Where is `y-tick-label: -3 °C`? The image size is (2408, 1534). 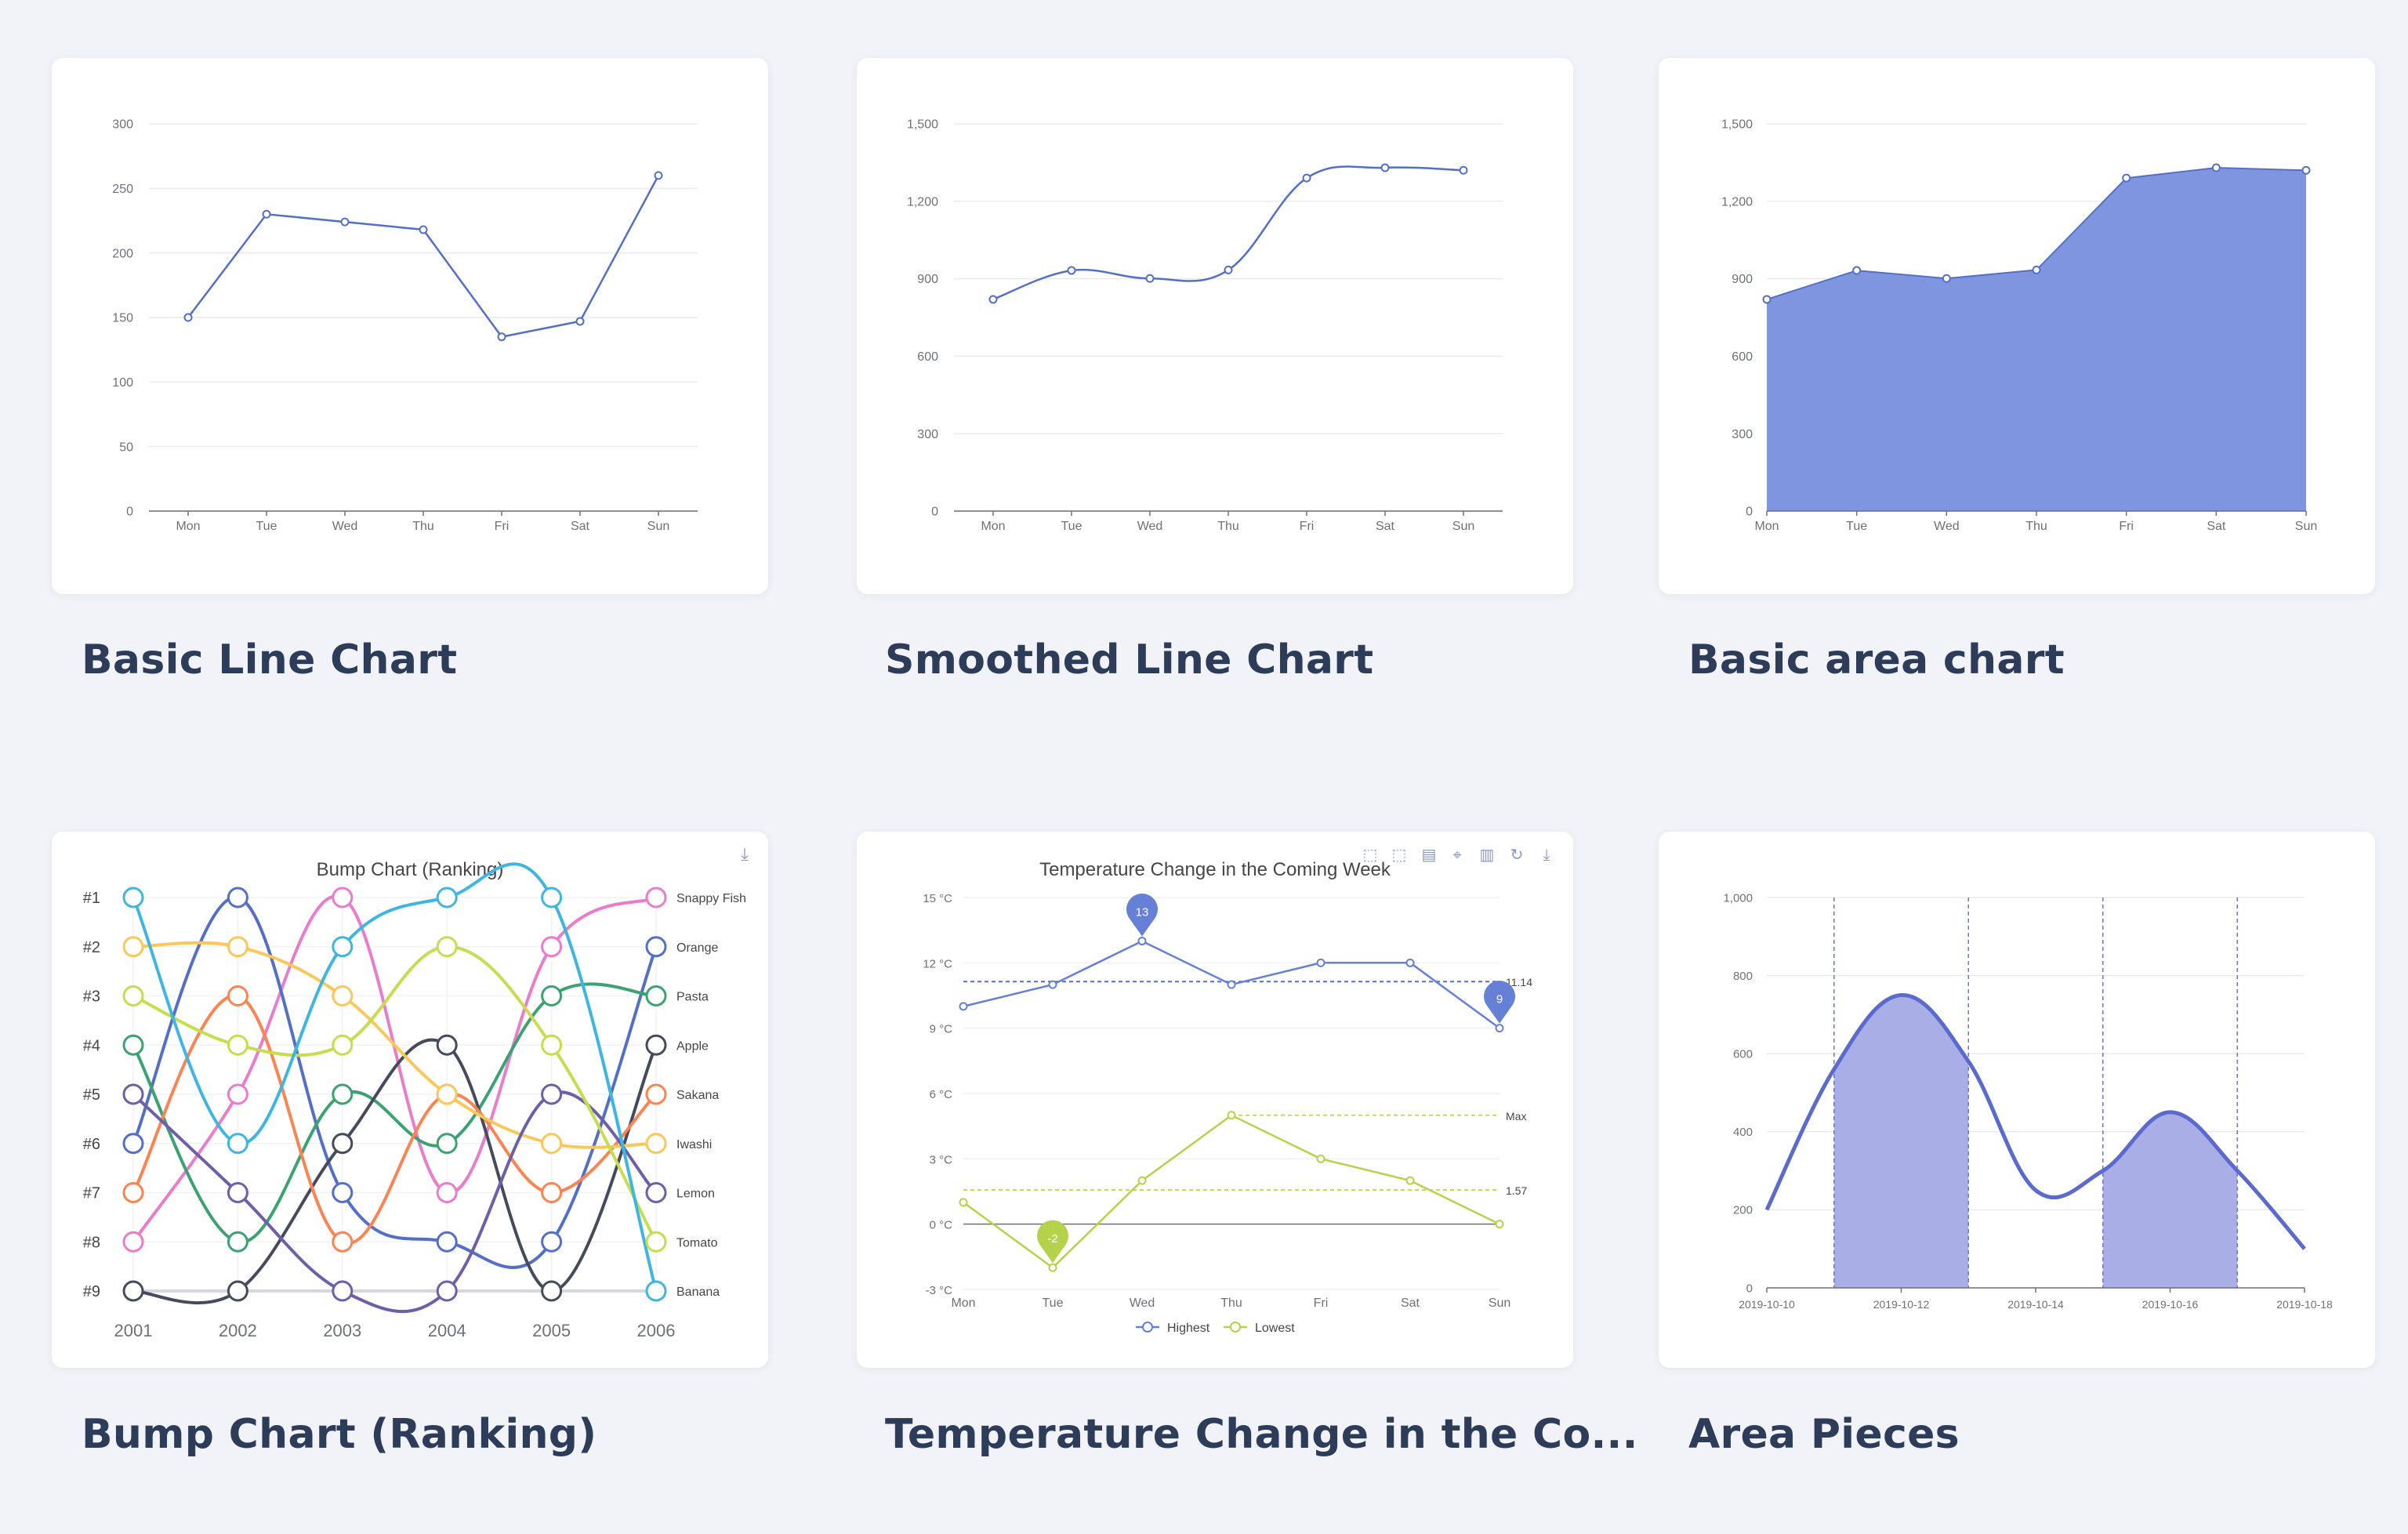
y-tick-label: -3 °C is located at coordinates (939, 1290).